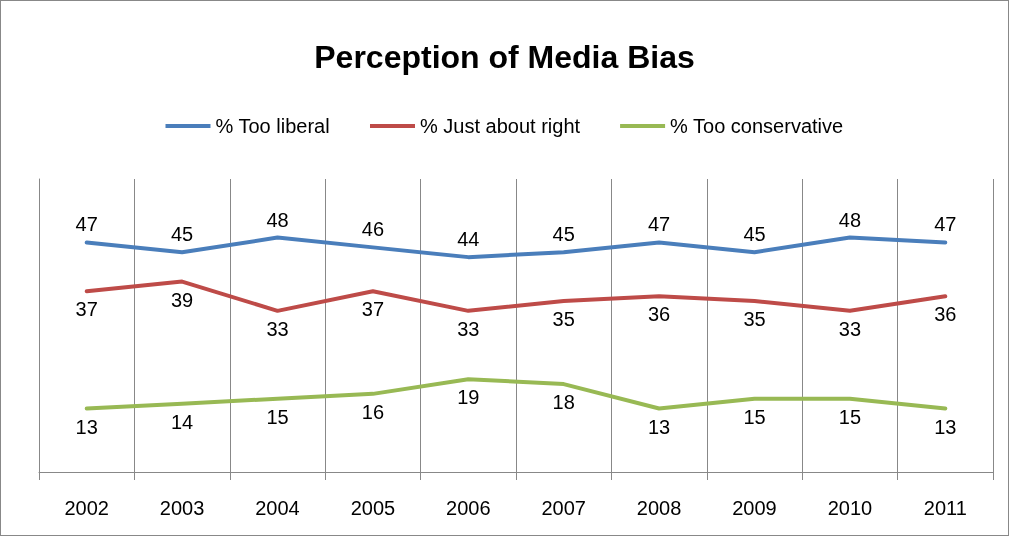 Image resolution: width=1009 pixels, height=536 pixels. Describe the element at coordinates (182, 421) in the screenshot. I see `data-label: 14` at that location.